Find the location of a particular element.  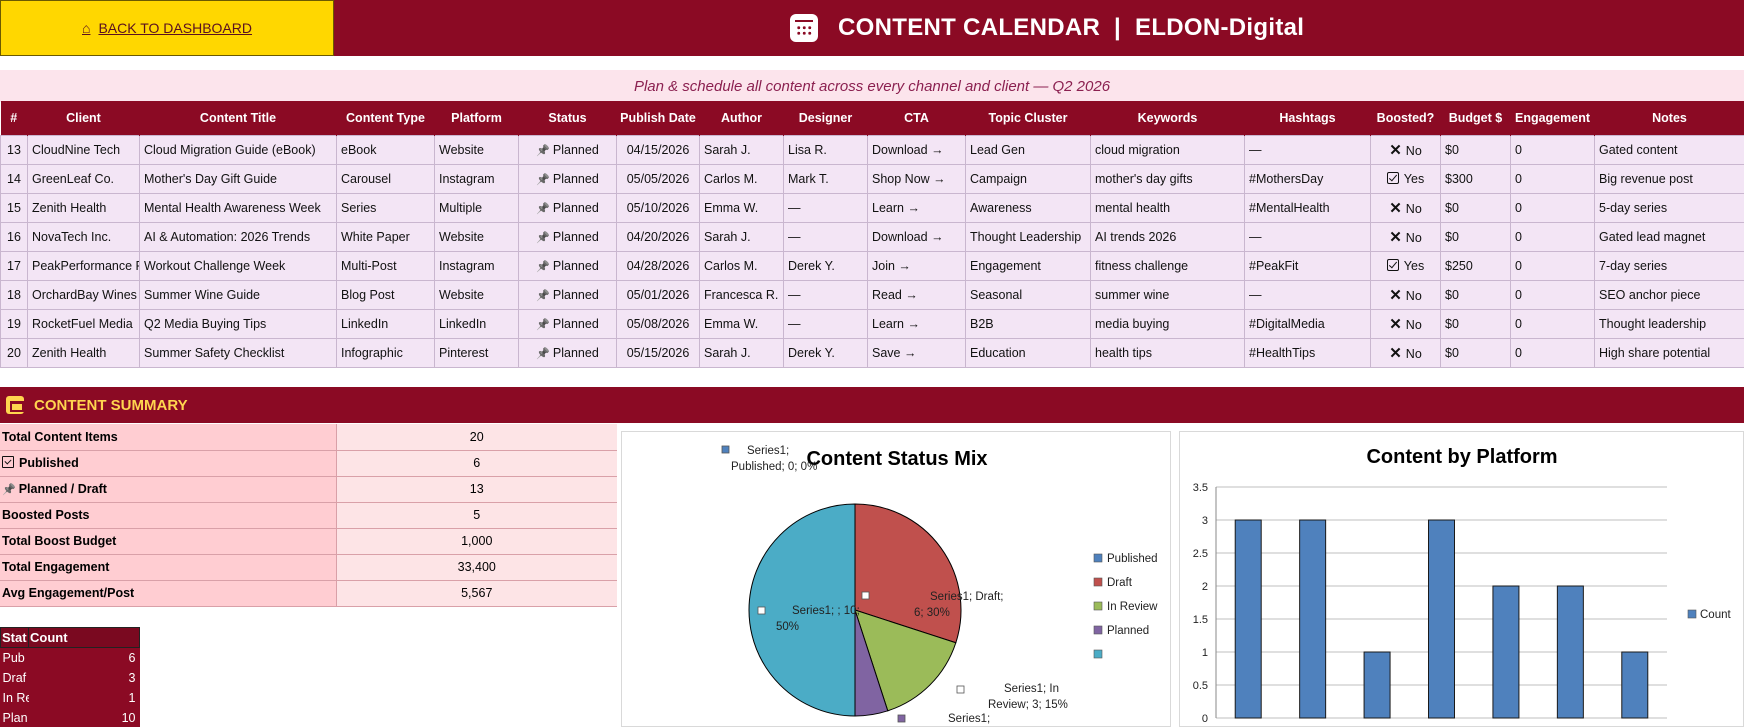

cell-date: 05/10/2026 is located at coordinates (658, 207).